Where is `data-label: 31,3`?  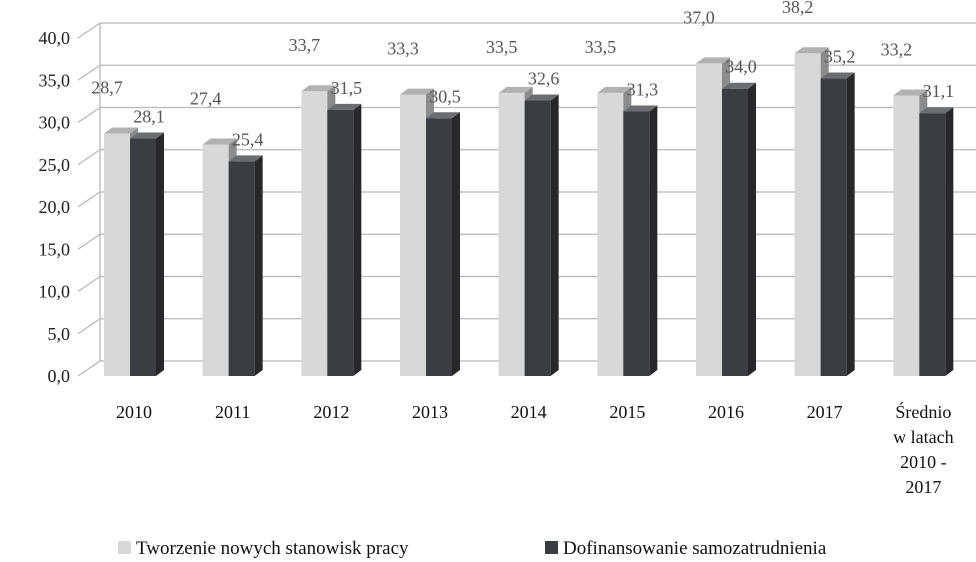 data-label: 31,3 is located at coordinates (643, 90).